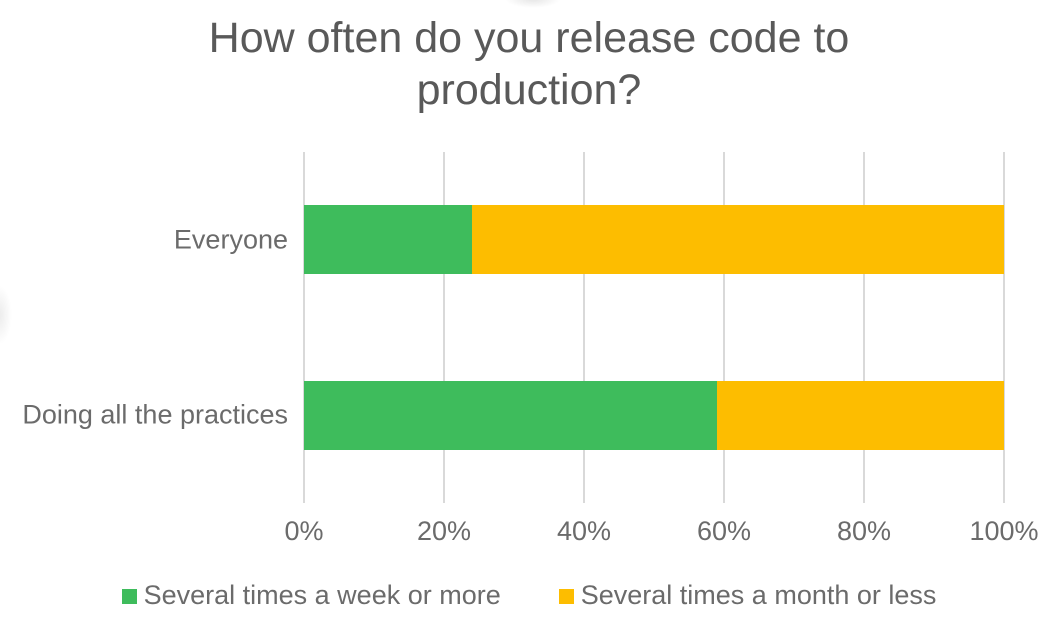 The height and width of the screenshot is (628, 1058). I want to click on legend-item: Several times a week or more, so click(311, 595).